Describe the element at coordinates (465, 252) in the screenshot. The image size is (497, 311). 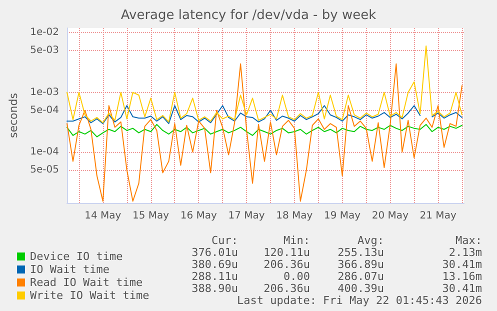
I see `text: 2.13m` at that location.